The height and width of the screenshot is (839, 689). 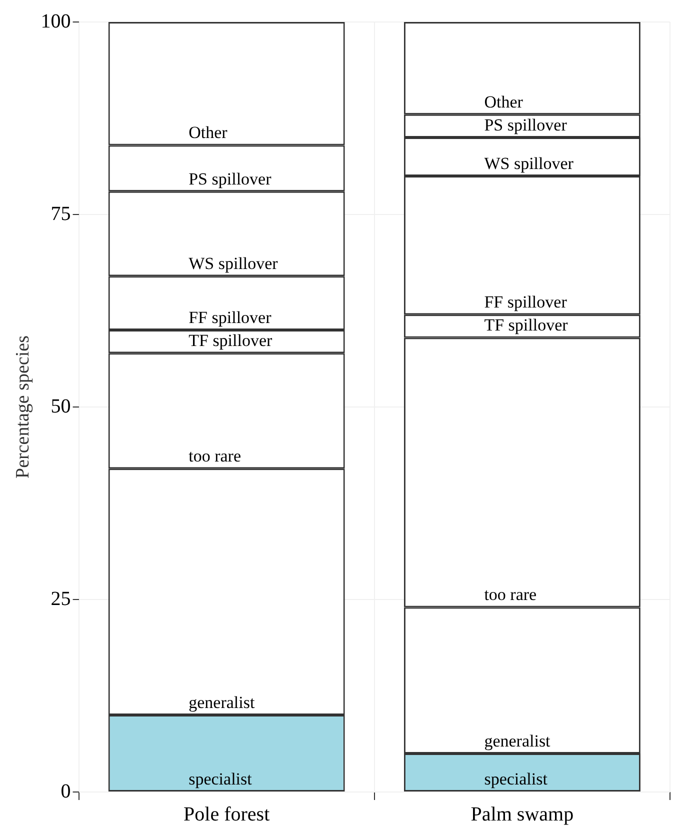 I want to click on x-tick-label: Palm swamp, so click(x=522, y=814).